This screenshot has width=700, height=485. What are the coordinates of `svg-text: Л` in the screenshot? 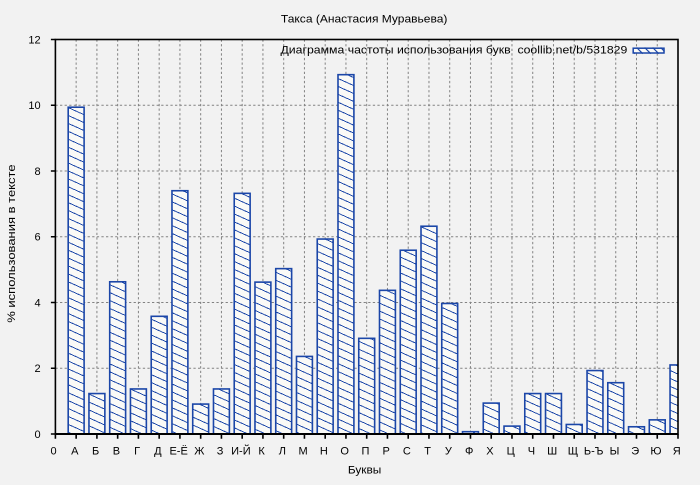 It's located at (282, 451).